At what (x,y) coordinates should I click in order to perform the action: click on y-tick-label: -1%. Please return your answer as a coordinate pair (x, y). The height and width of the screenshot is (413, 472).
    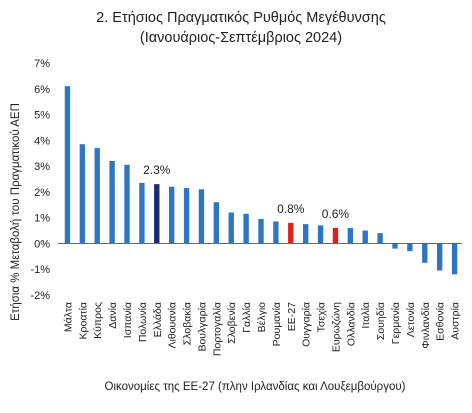
    Looking at the image, I should click on (40, 270).